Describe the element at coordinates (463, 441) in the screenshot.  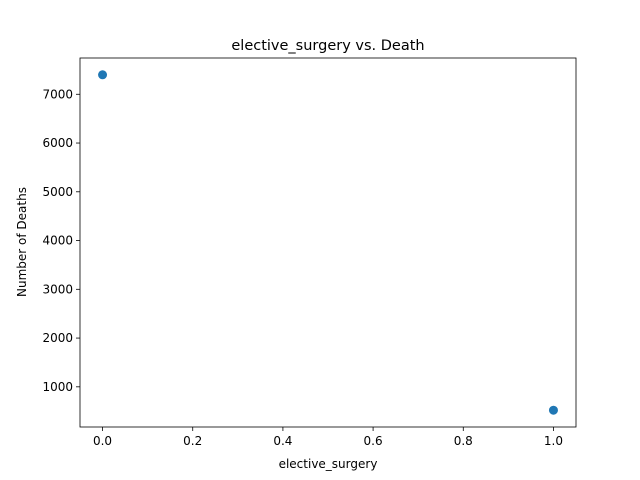
I see `x-tick-label: 0.8` at that location.